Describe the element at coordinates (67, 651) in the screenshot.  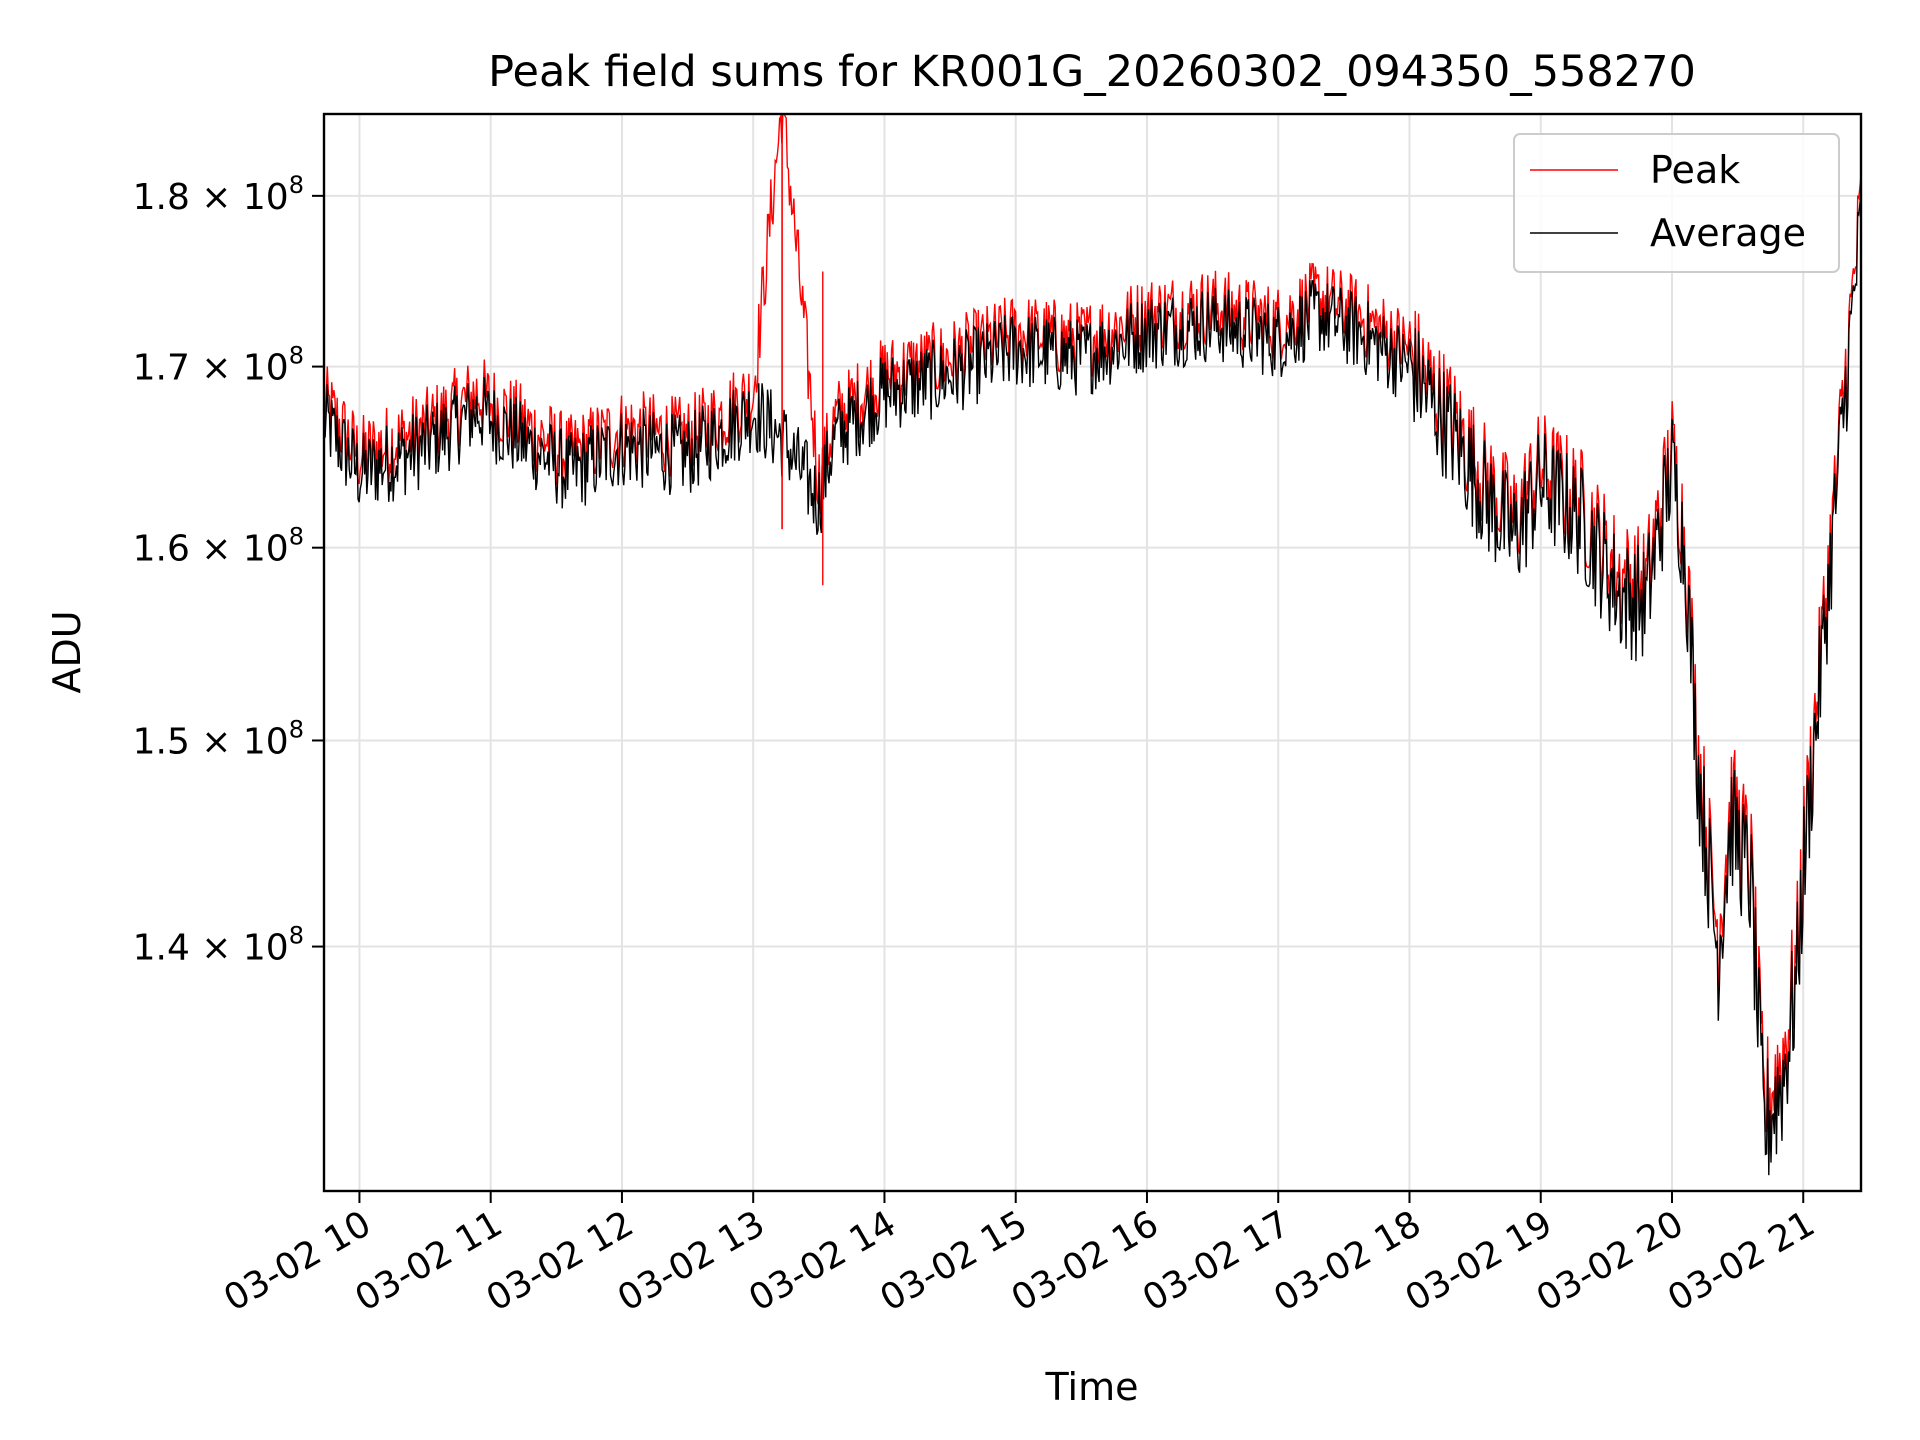
I see `y-axis-label: ADU` at that location.